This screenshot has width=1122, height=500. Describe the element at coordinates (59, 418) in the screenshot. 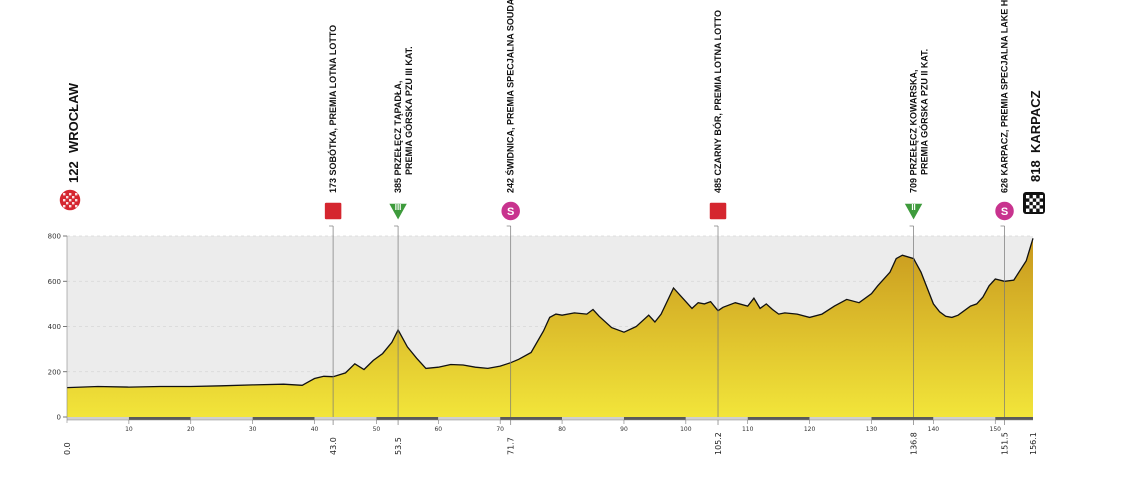

I see `y-tick-label: 0` at that location.